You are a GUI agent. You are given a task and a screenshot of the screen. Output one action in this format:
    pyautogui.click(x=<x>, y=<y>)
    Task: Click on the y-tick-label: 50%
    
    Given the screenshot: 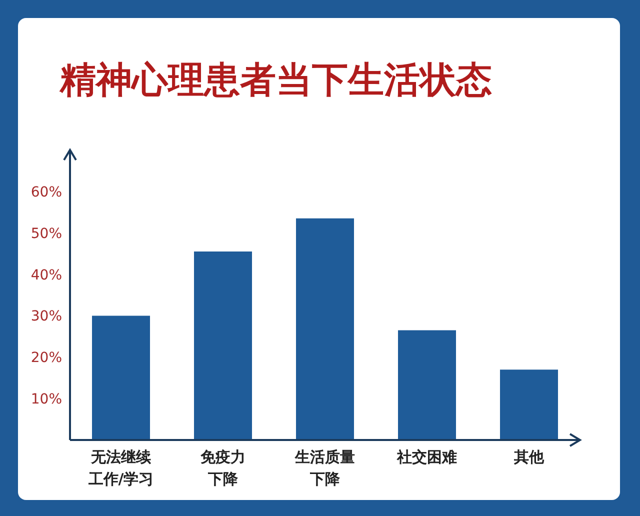 What is the action you would take?
    pyautogui.click(x=46, y=234)
    